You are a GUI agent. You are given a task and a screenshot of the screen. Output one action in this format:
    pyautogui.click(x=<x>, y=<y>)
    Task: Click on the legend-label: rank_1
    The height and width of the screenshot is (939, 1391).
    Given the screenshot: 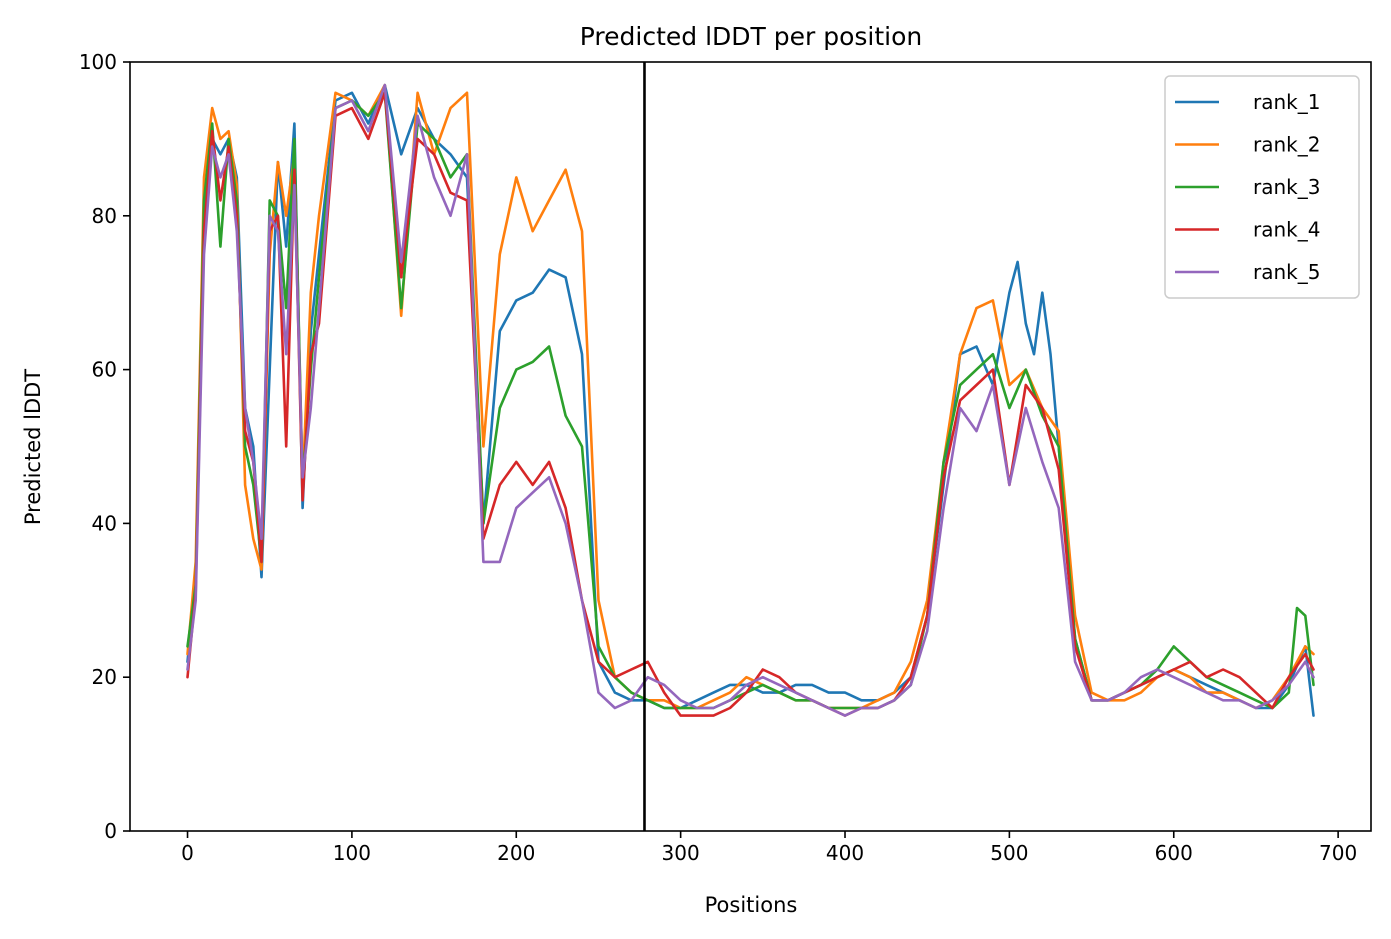 What is the action you would take?
    pyautogui.click(x=1286, y=102)
    